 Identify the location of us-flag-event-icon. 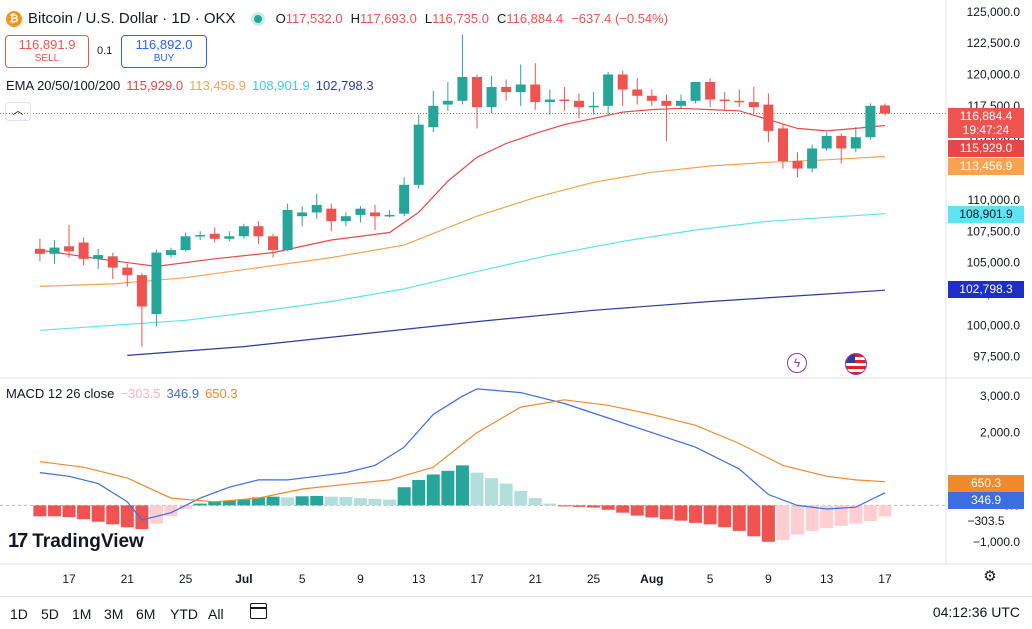
(856, 364).